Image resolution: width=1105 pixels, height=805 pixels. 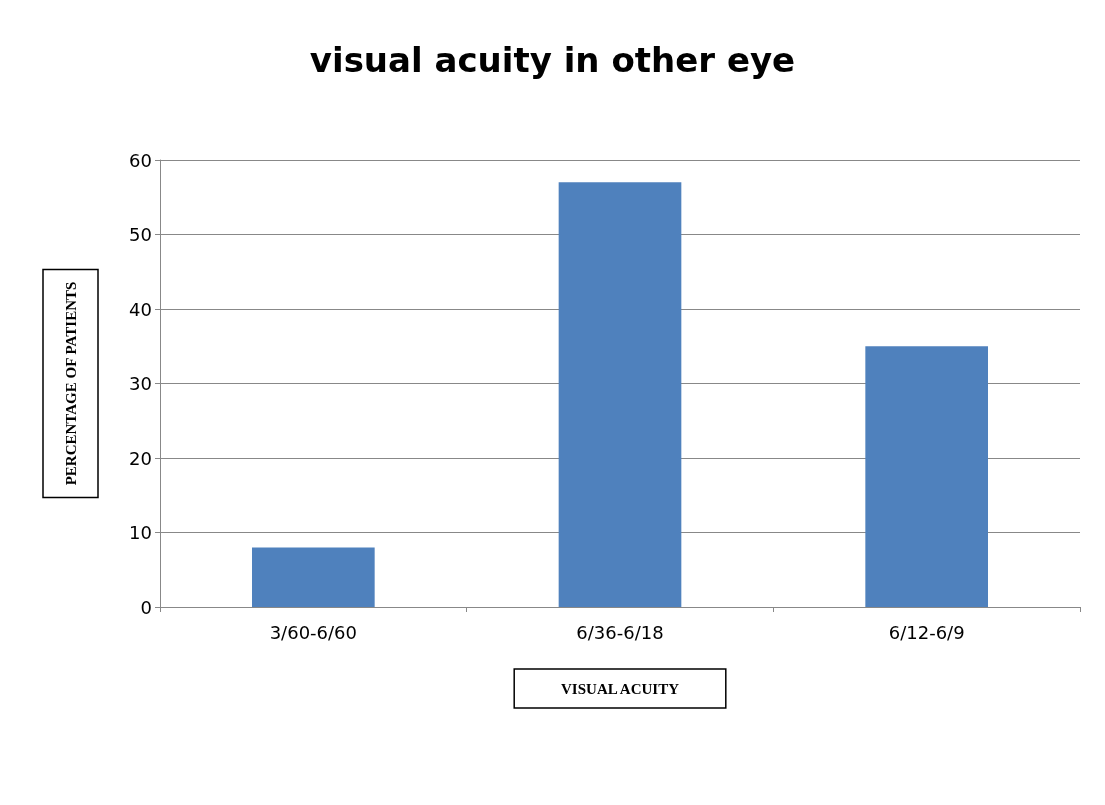 What do you see at coordinates (620, 688) in the screenshot?
I see `x-axis-title: VISUAL ACUITY` at bounding box center [620, 688].